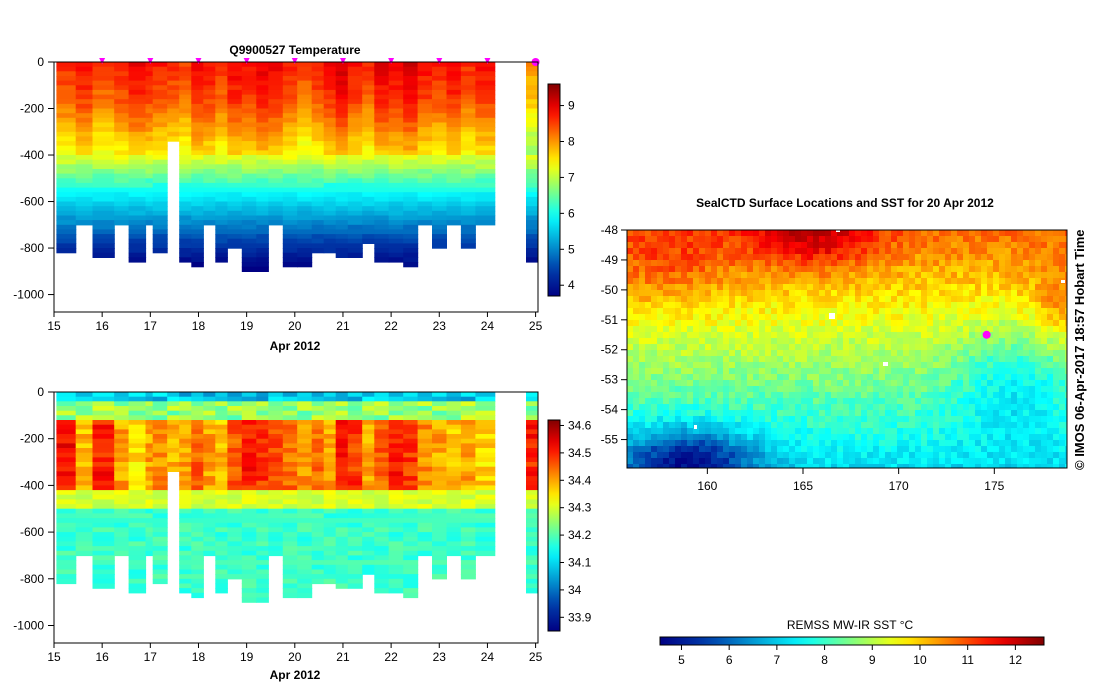  Describe the element at coordinates (247, 326) in the screenshot. I see `x-tick-label: 19` at that location.